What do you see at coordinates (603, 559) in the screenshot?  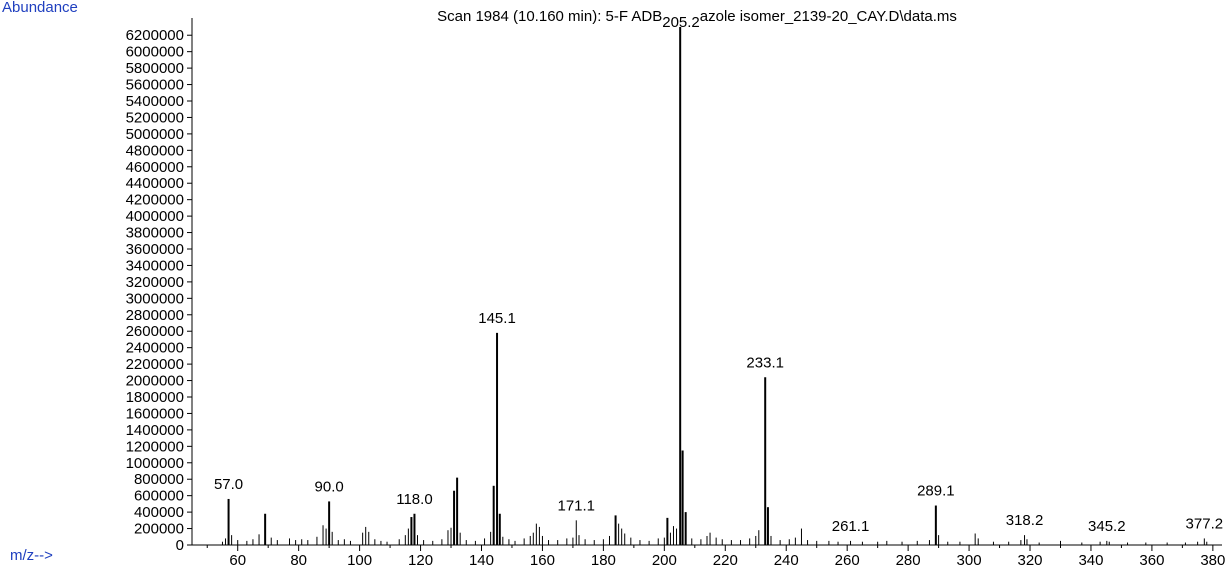 I see `x-tick-label: 180` at bounding box center [603, 559].